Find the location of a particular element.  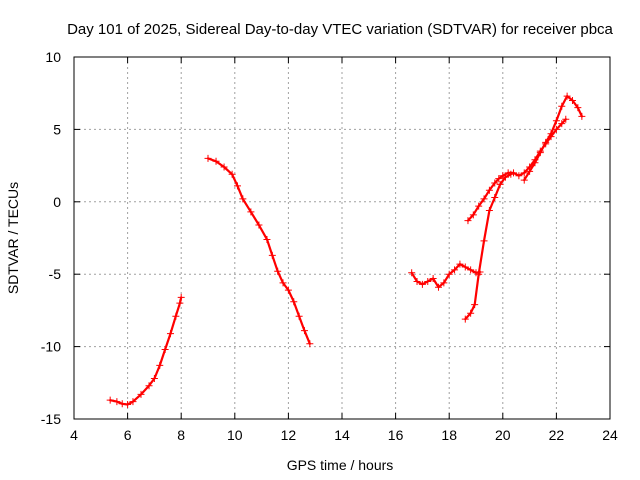

x-tick-label: 24 is located at coordinates (610, 435).